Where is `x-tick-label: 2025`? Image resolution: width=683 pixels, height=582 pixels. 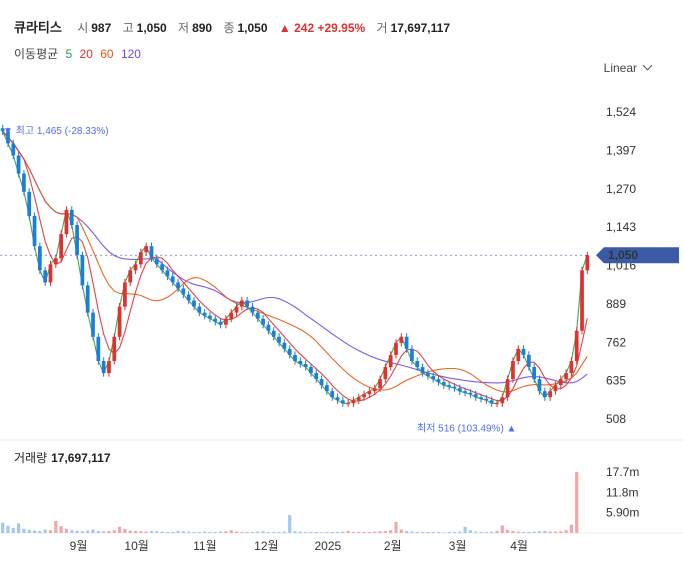
x-tick-label: 2025 is located at coordinates (327, 546).